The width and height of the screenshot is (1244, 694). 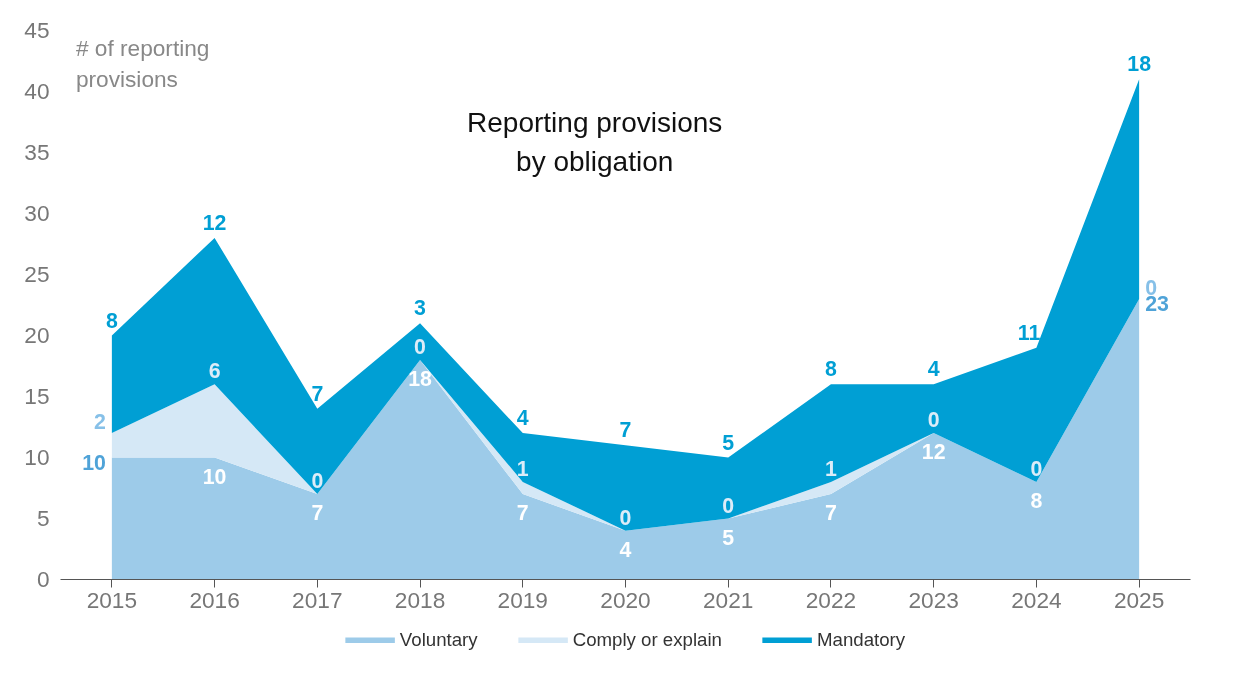 What do you see at coordinates (861, 640) in the screenshot?
I see `legend-label: Mandatory` at bounding box center [861, 640].